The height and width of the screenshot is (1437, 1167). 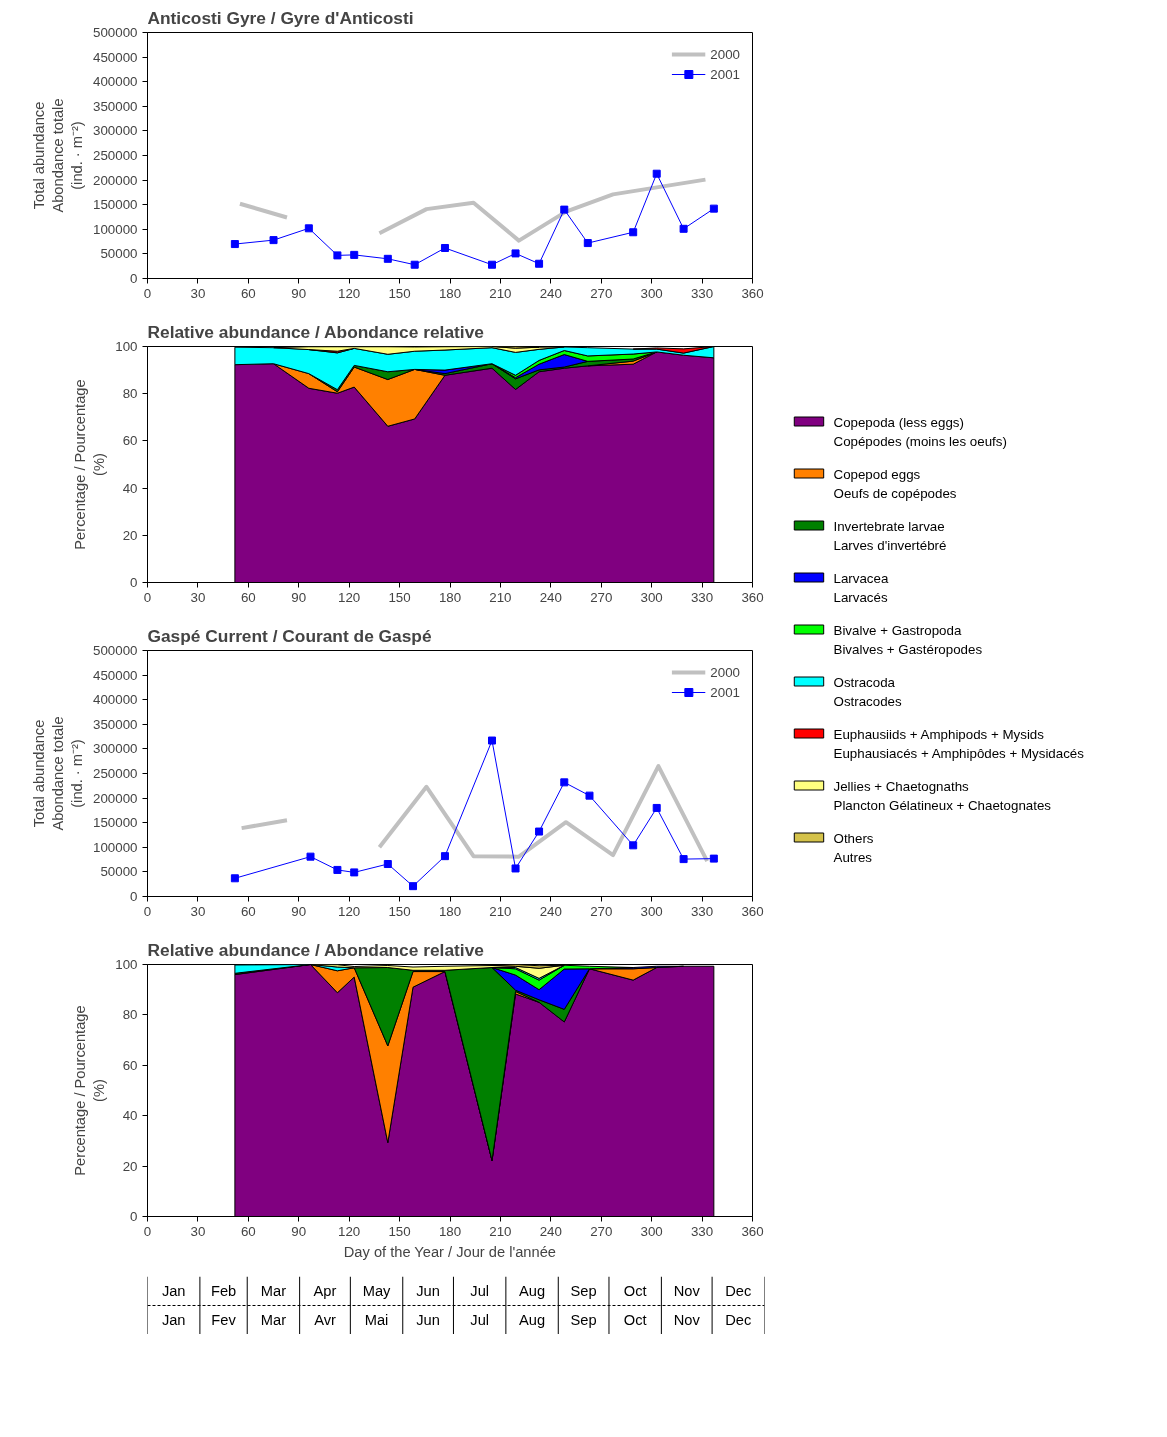 I want to click on y-tick-label: 40, so click(x=130, y=1116).